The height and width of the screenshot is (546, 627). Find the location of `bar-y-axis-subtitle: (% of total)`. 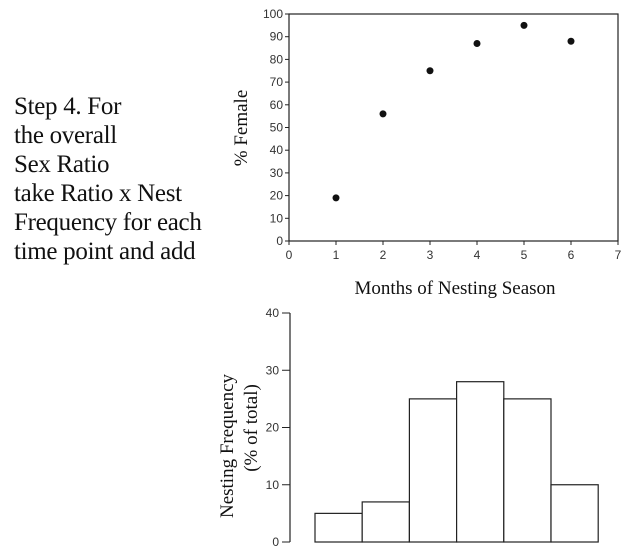

bar-y-axis-subtitle: (% of total) is located at coordinates (251, 428).